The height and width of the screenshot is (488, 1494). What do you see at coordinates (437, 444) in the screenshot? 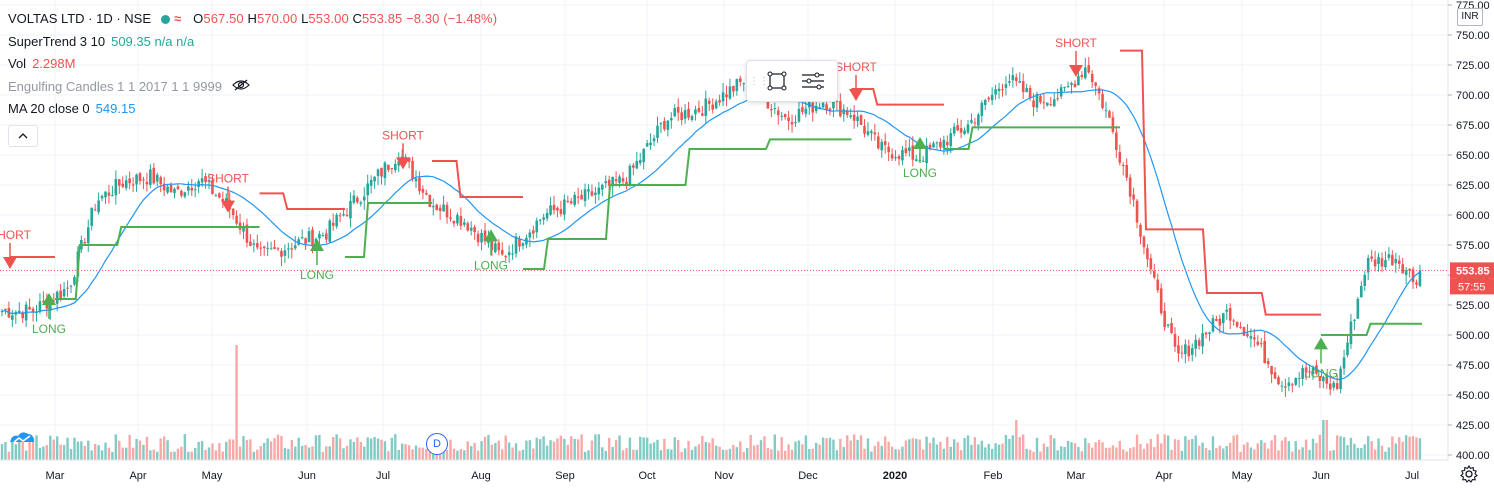
I see `dividend-marker: D` at bounding box center [437, 444].